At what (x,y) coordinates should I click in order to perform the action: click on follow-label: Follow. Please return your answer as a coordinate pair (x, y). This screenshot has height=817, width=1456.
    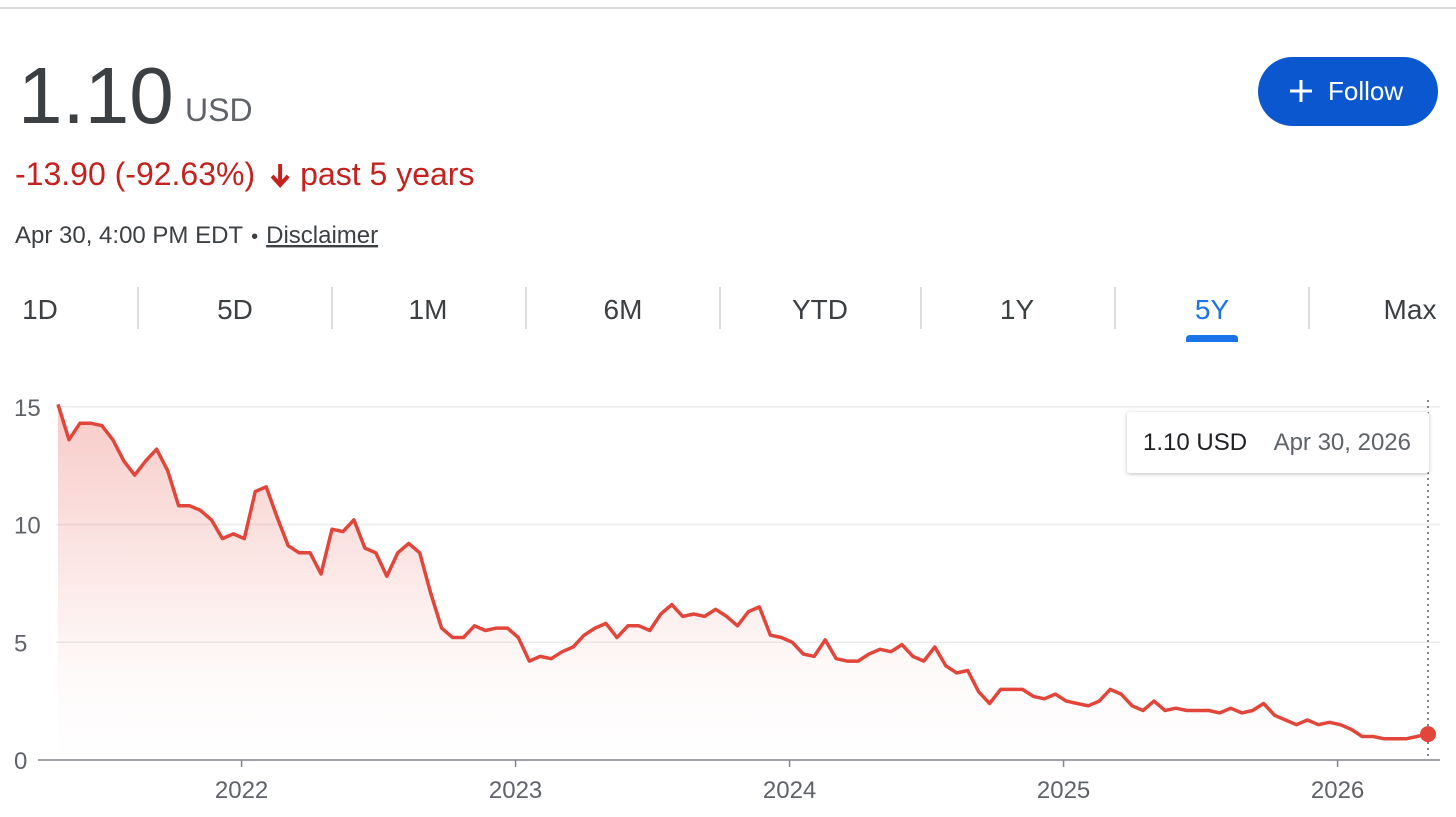
    Looking at the image, I should click on (1365, 91).